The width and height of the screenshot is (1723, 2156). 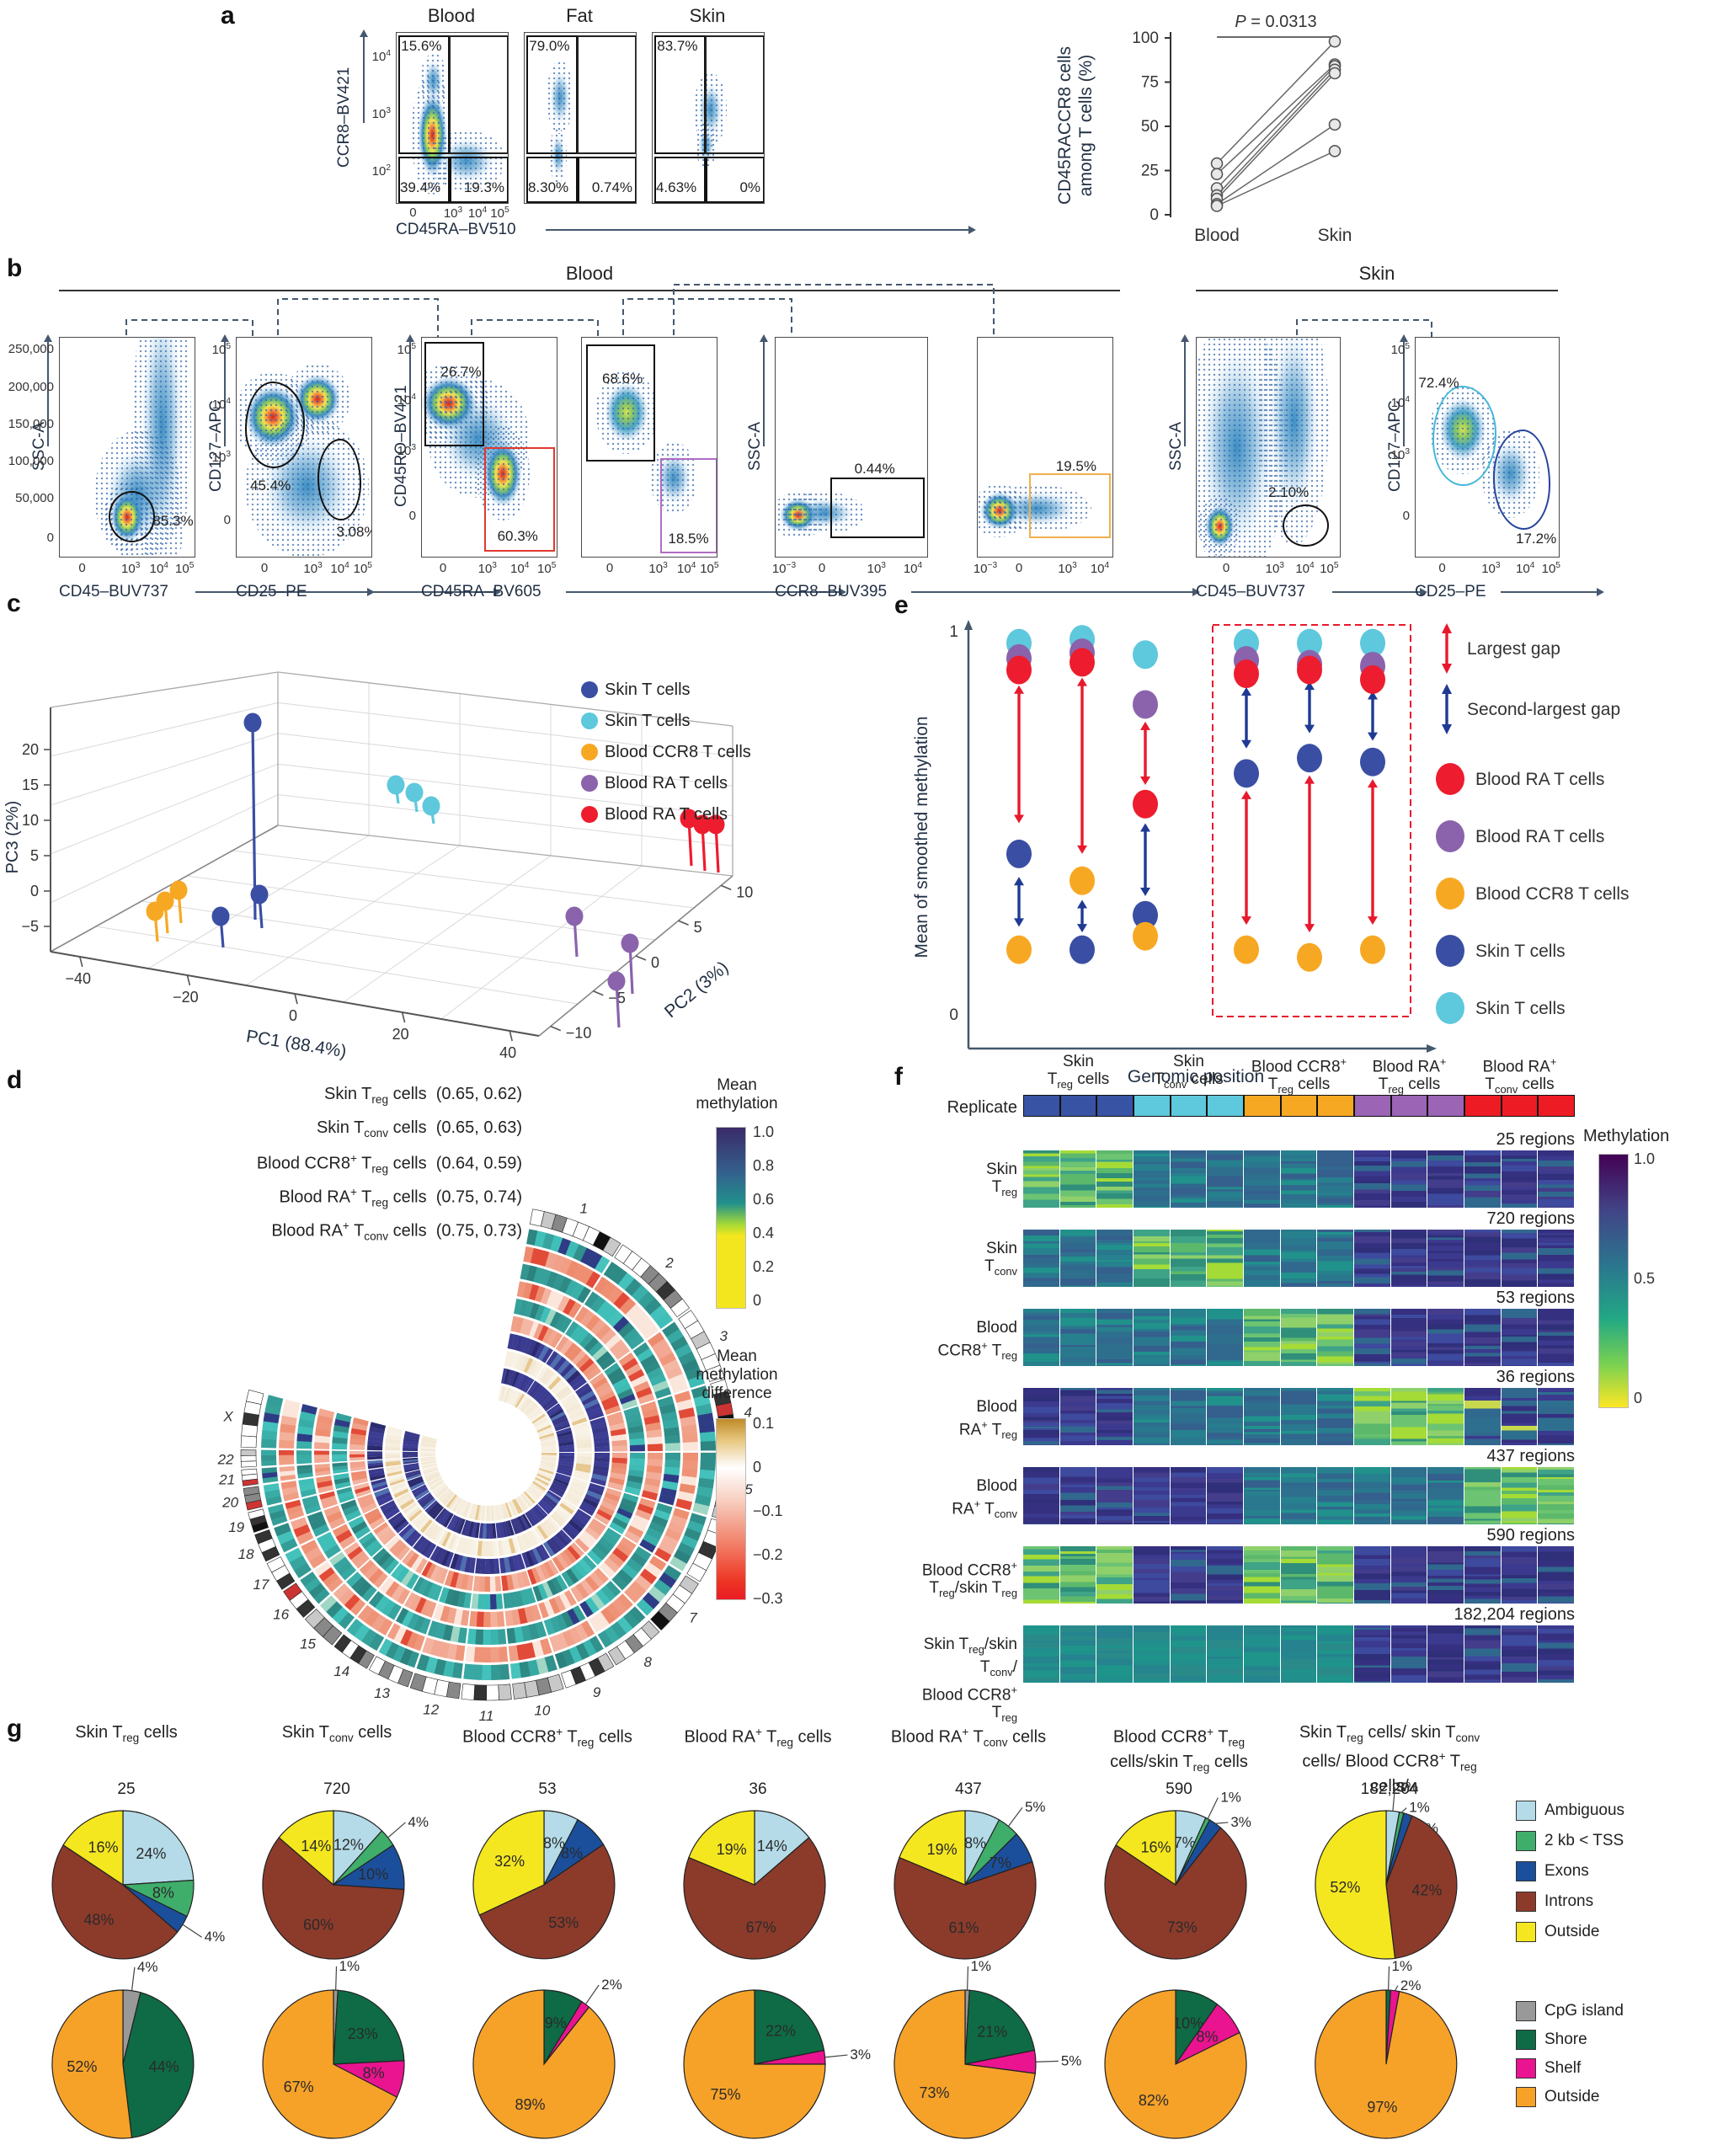 I want to click on svg-label: among Treg cells (%), so click(x=1086, y=125).